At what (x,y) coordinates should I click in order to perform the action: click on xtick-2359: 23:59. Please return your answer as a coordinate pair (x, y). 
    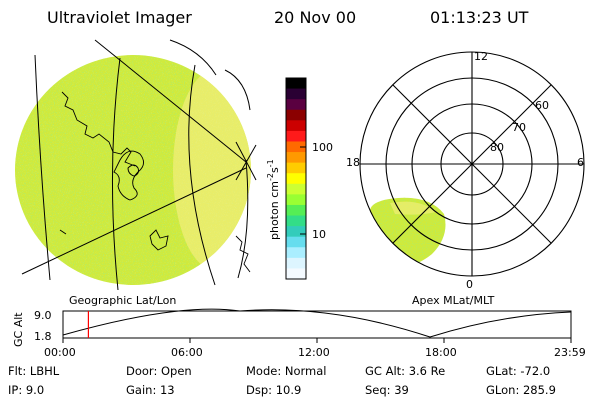
    Looking at the image, I should click on (570, 352).